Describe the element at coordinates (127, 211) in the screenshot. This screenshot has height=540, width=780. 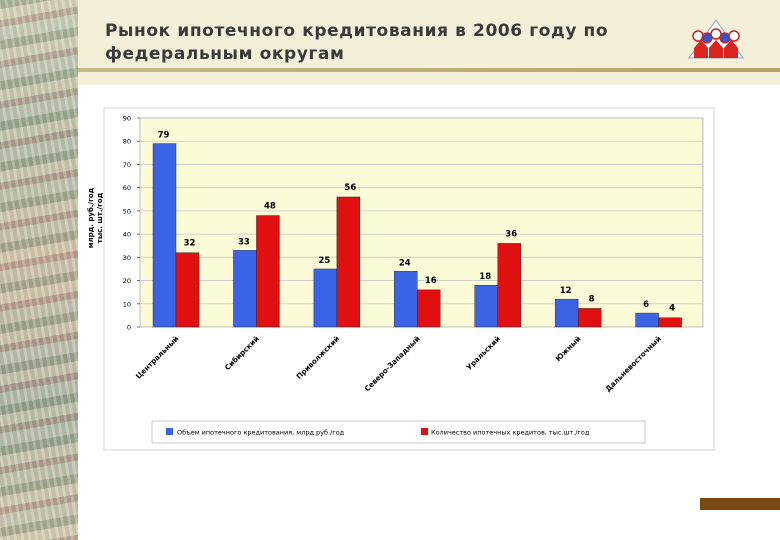
I see `y-tick-label: 50` at that location.